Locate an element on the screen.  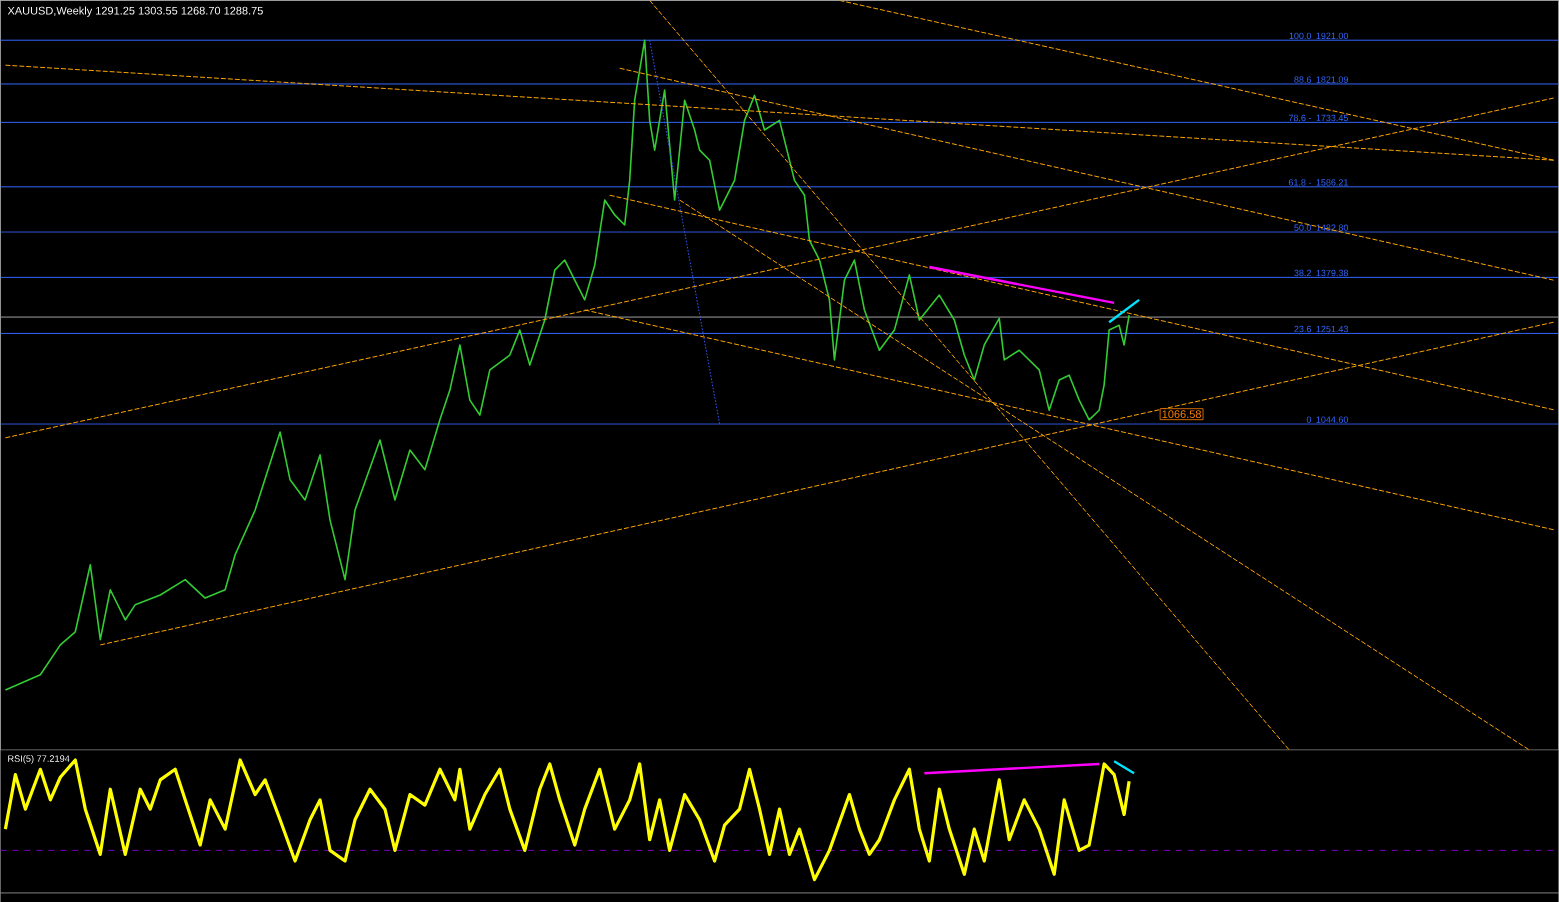
y-tick-label: 1921.00 is located at coordinates (1332, 36).